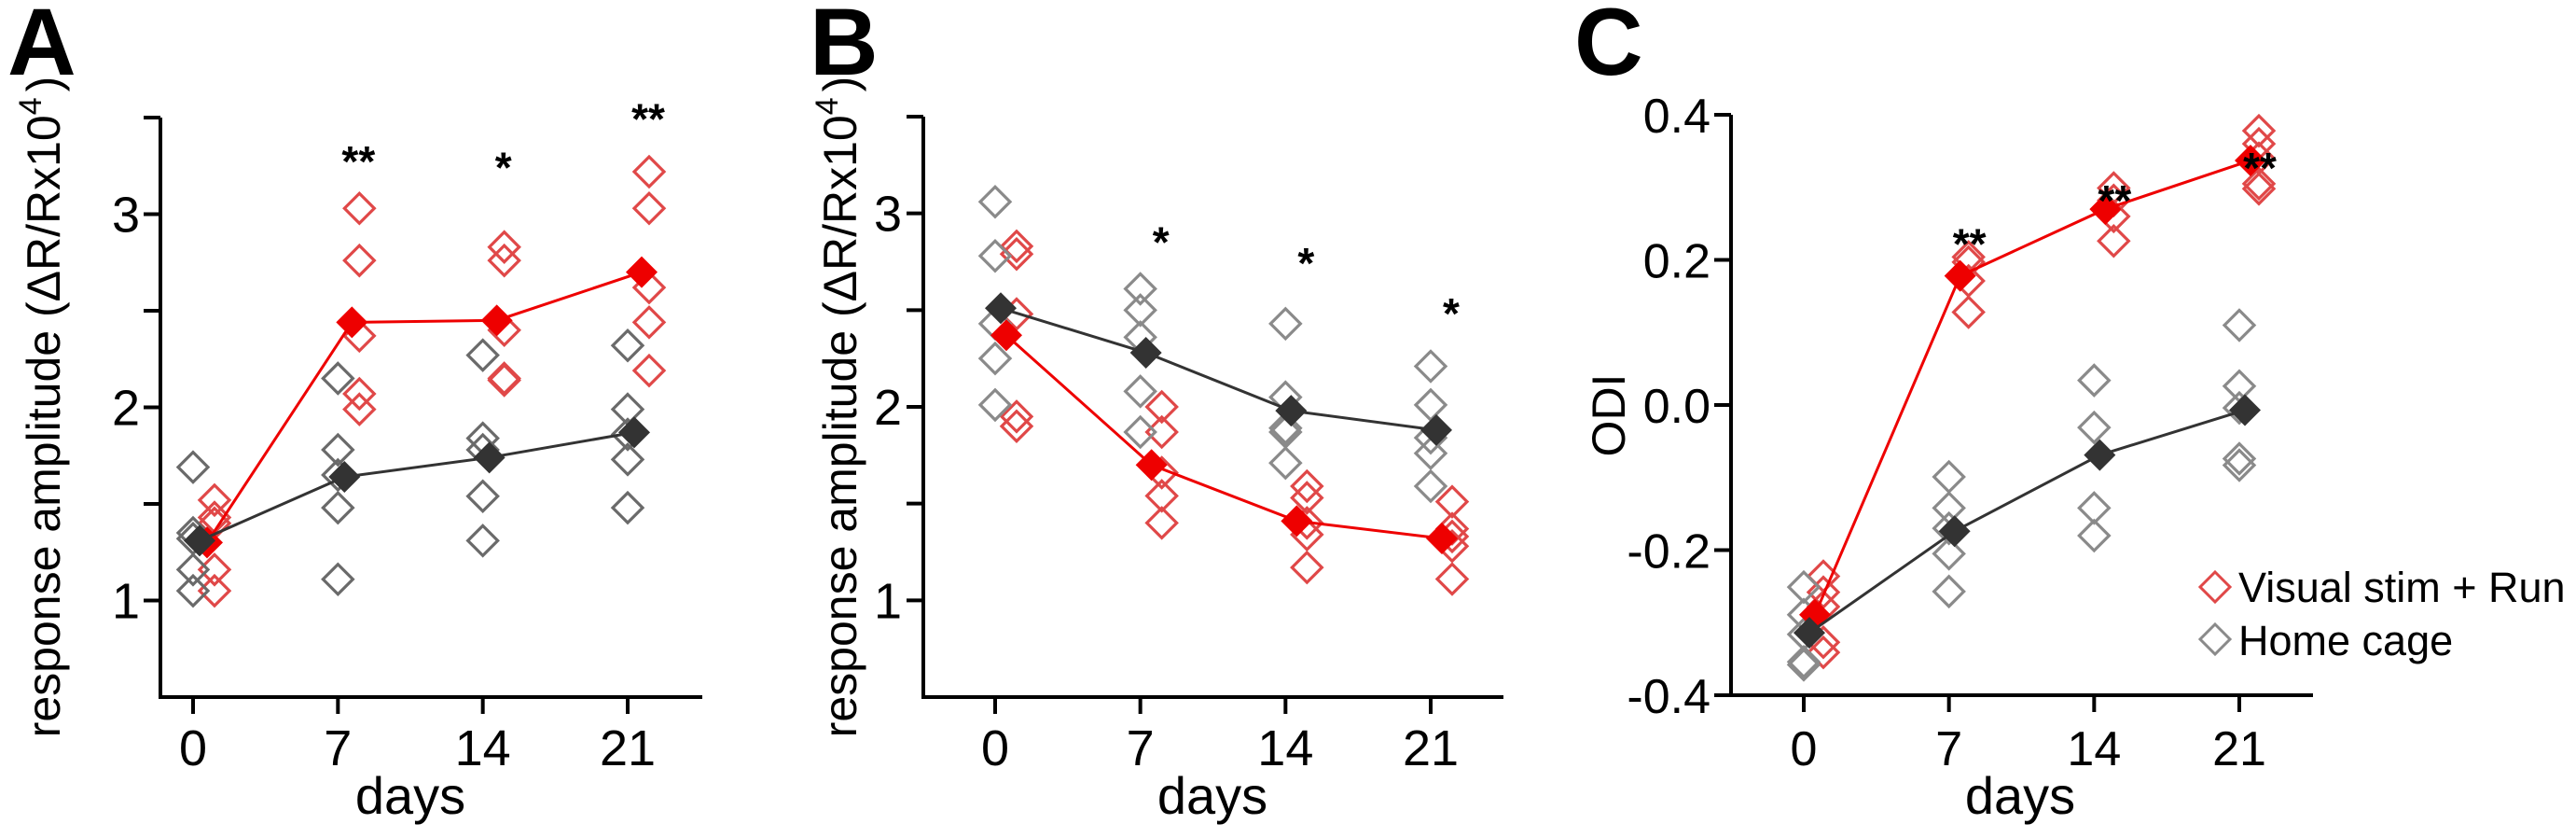  I want to click on legend-item-treatment: Visual stim + Run, so click(2381, 587).